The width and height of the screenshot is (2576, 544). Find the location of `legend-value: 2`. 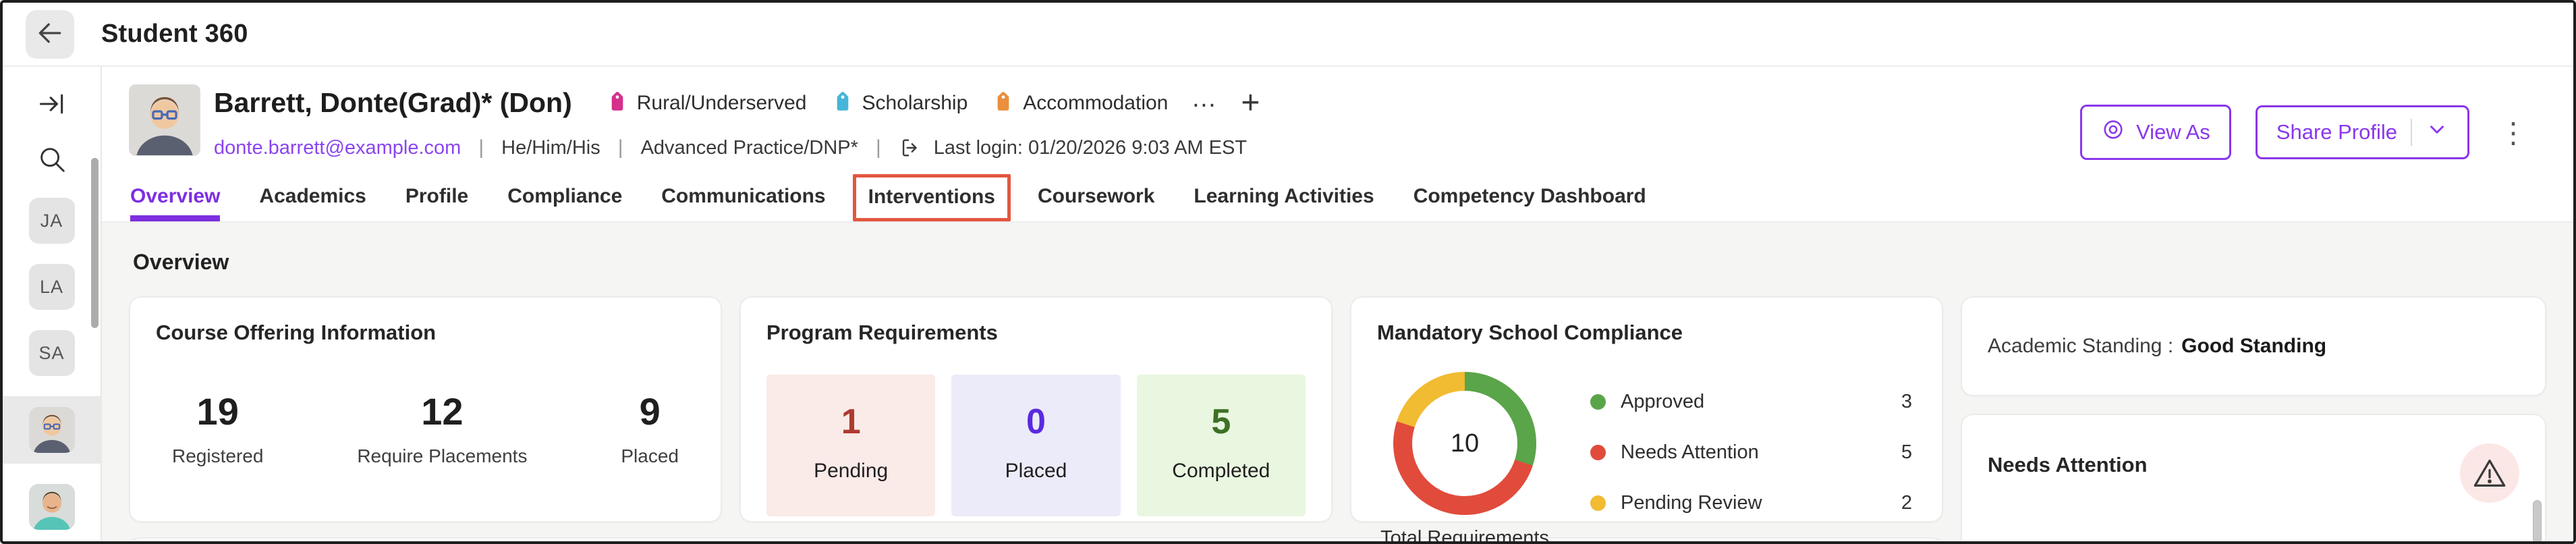

legend-value: 2 is located at coordinates (1906, 503).